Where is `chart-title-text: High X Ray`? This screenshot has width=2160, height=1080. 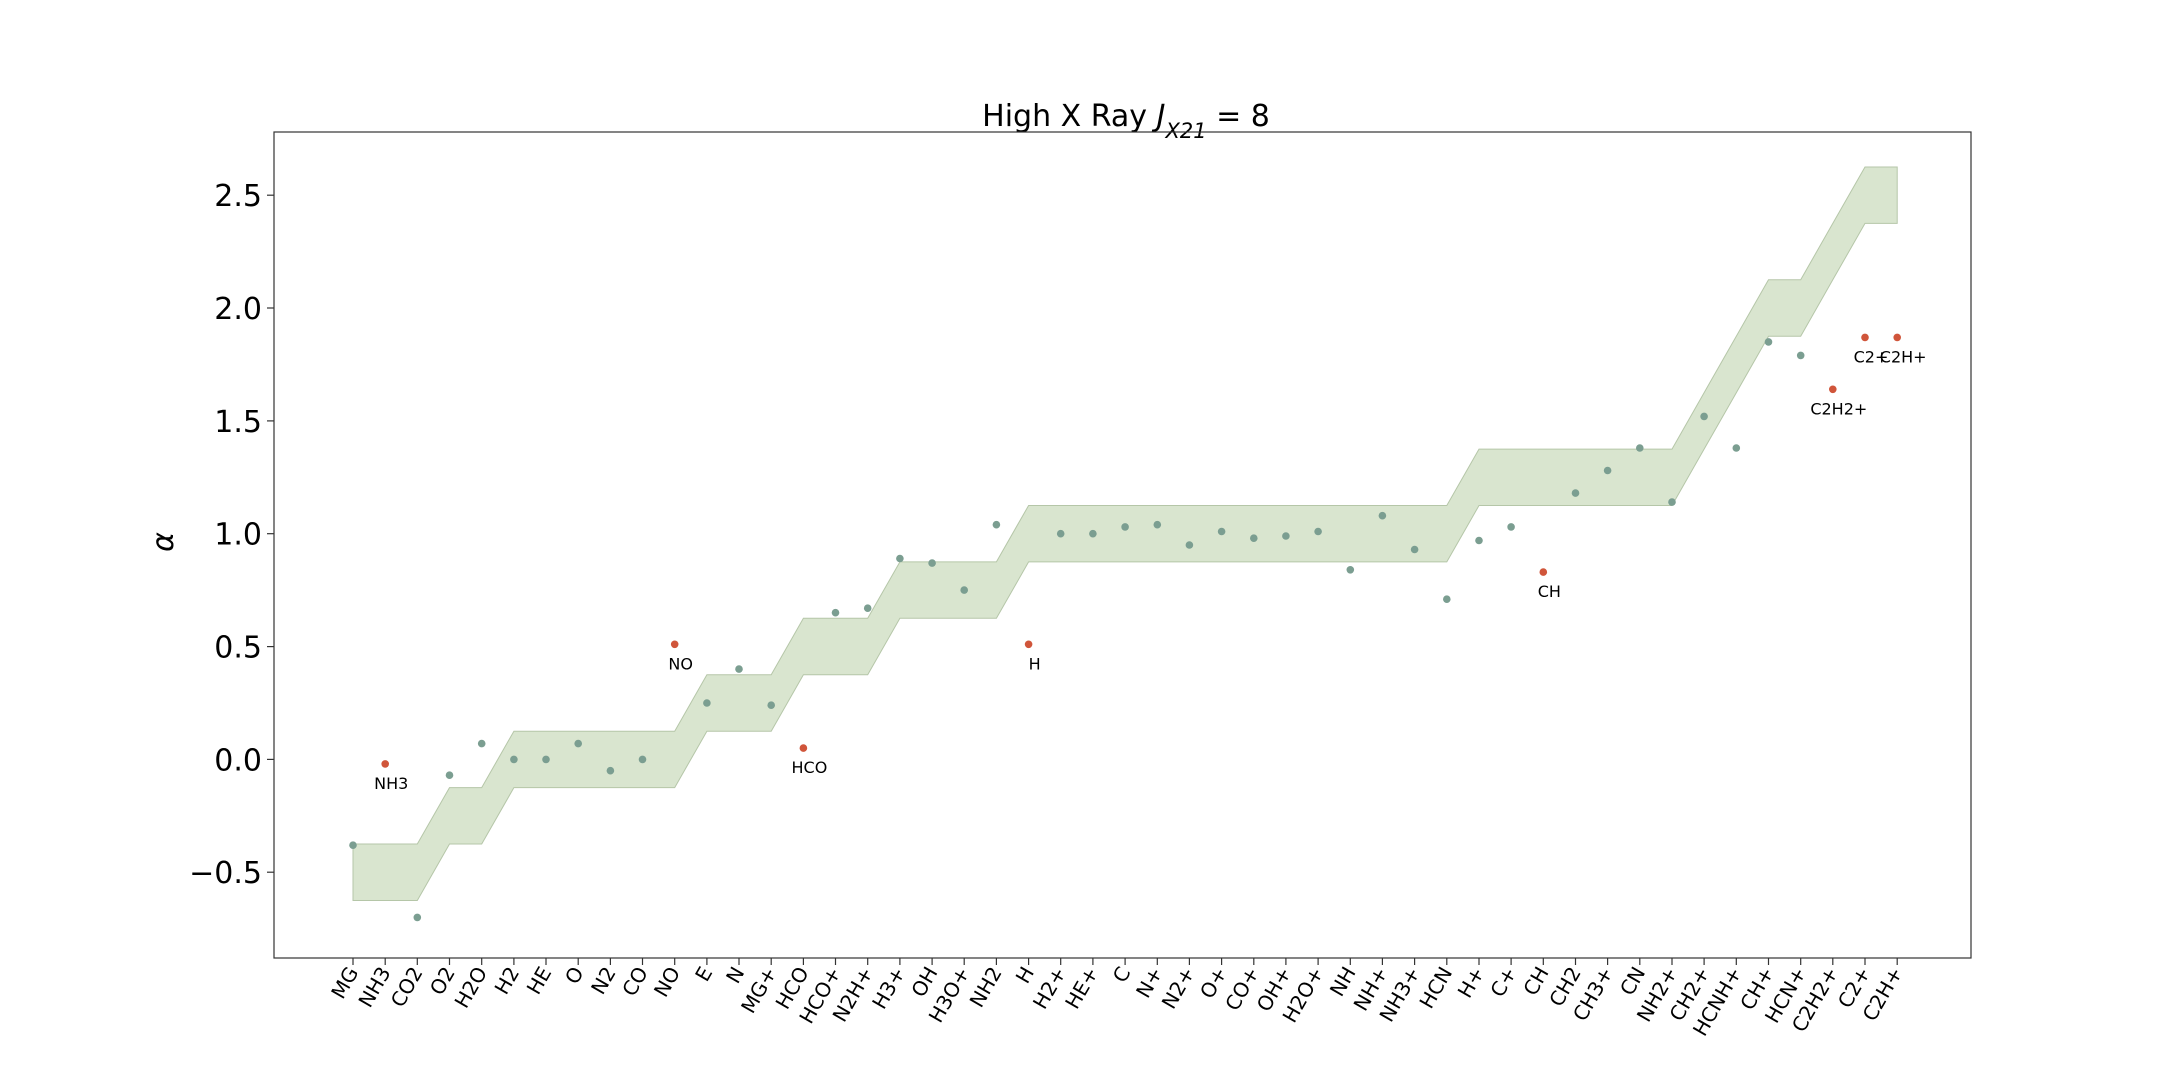 chart-title-text: High X Ray is located at coordinates (1064, 116).